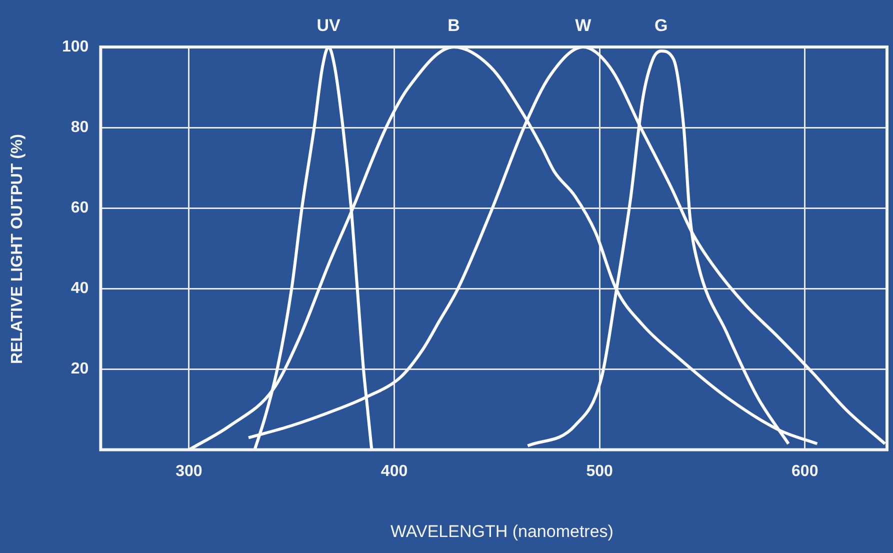  What do you see at coordinates (394, 471) in the screenshot?
I see `x-tick-label: 400` at bounding box center [394, 471].